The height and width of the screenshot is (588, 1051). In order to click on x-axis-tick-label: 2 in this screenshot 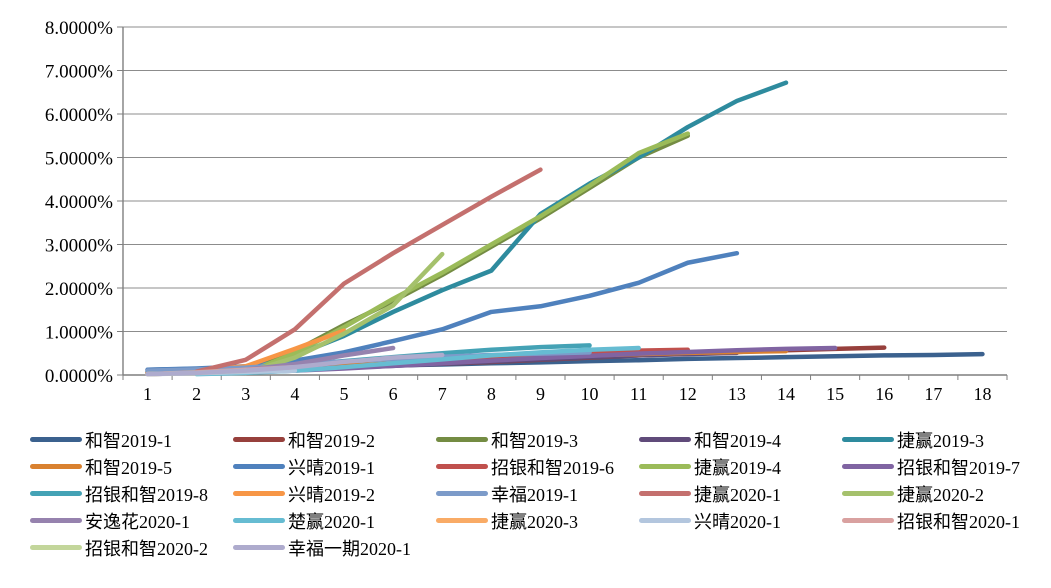, I will do `click(196, 394)`.